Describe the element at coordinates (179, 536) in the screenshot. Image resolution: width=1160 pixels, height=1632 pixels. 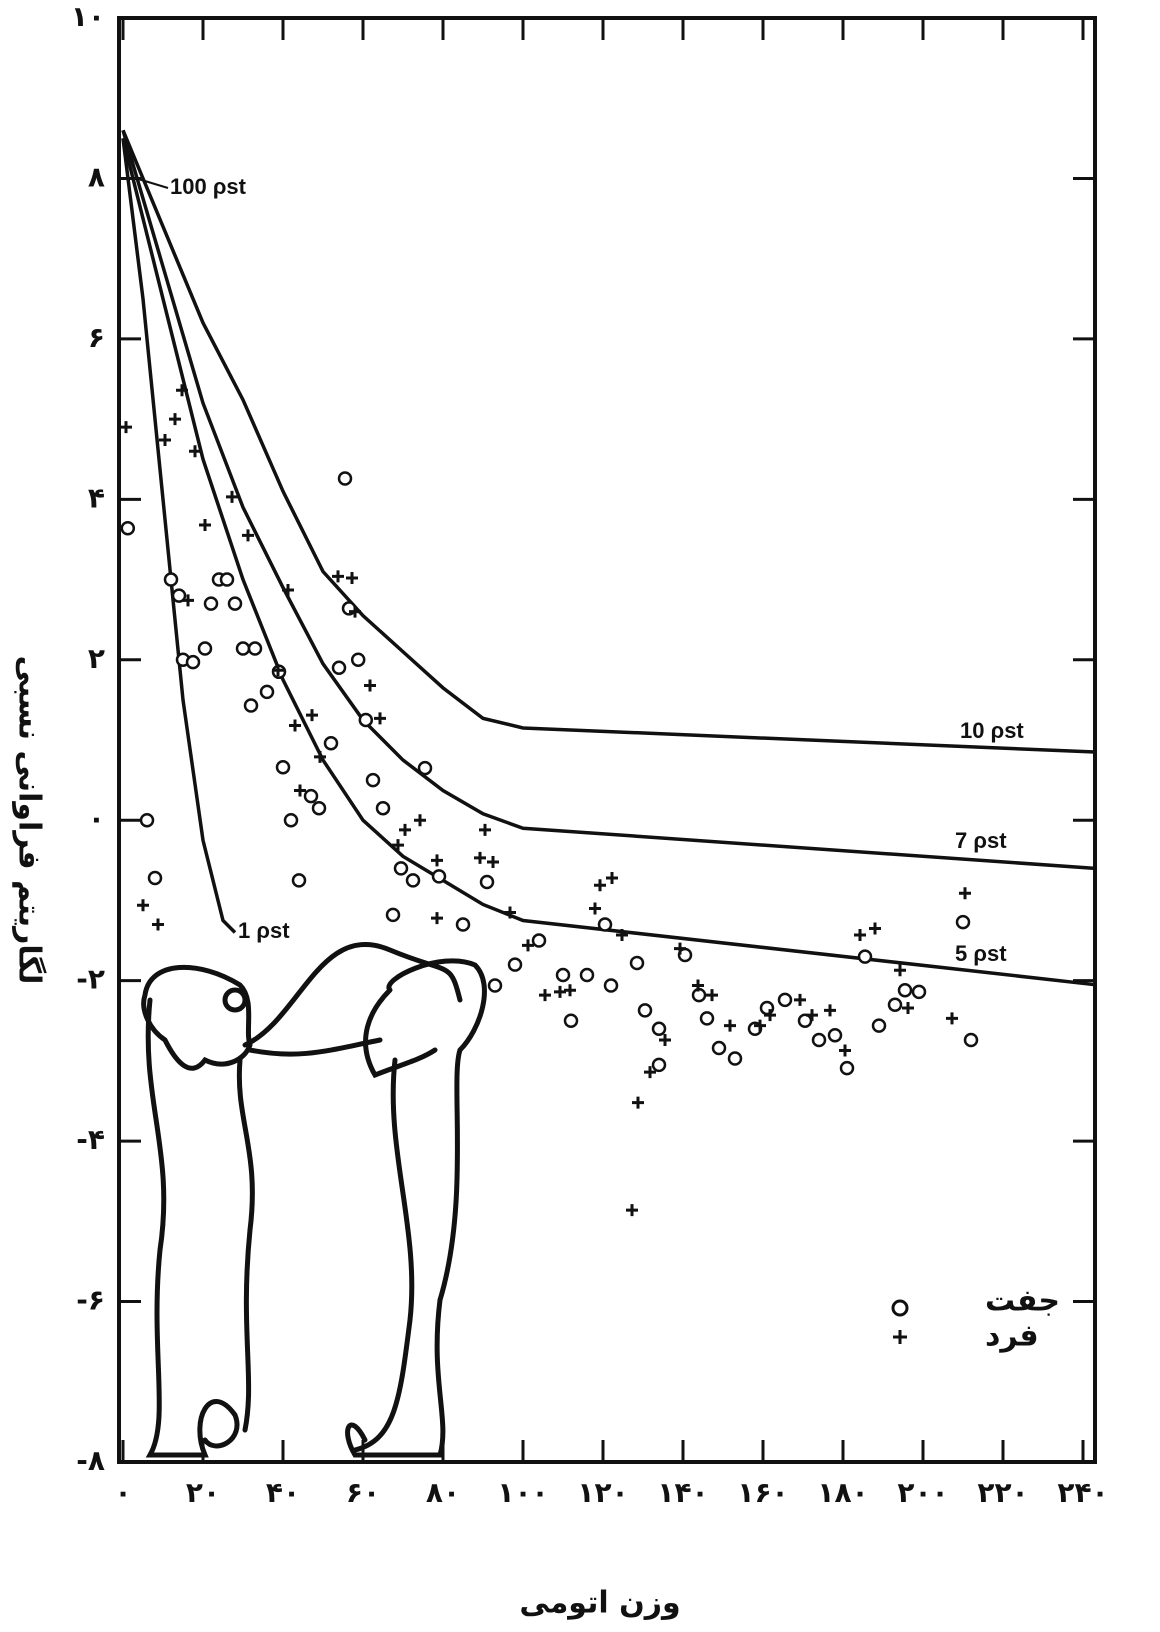
I see `curve` at that location.